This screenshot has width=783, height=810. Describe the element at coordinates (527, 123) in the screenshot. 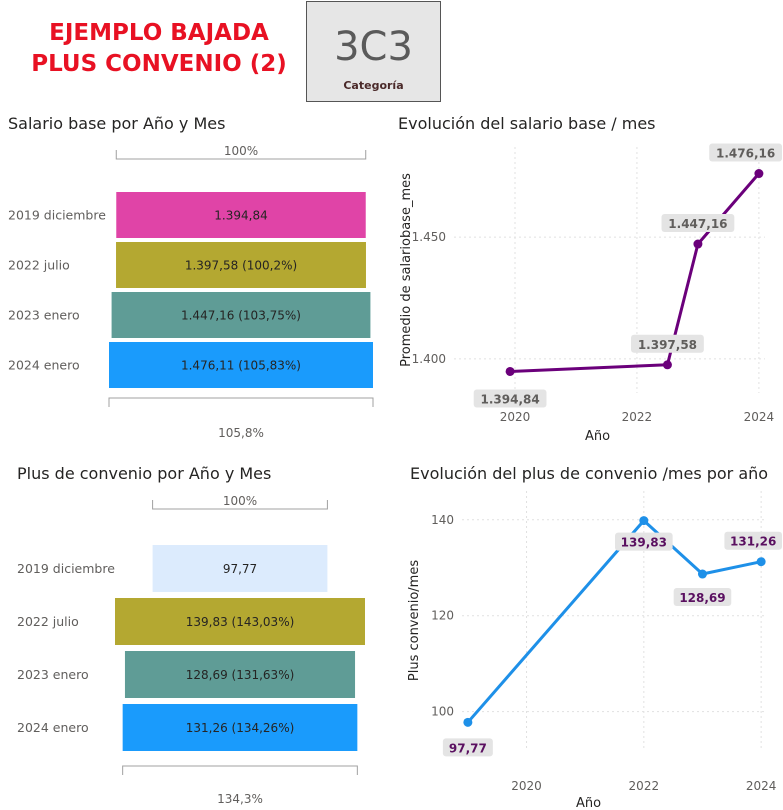

I see `line-salary-title: Evolución del salario base / mes` at that location.